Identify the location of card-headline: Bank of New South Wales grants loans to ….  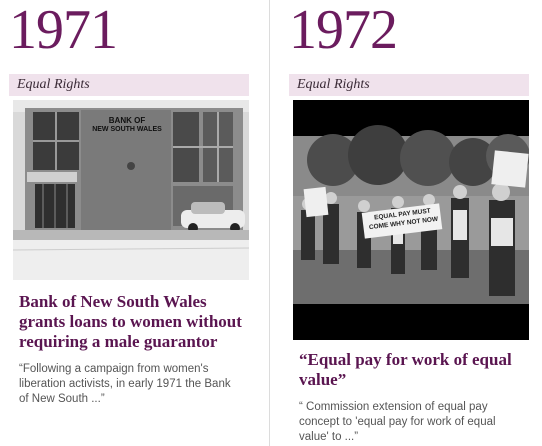
(130, 321).